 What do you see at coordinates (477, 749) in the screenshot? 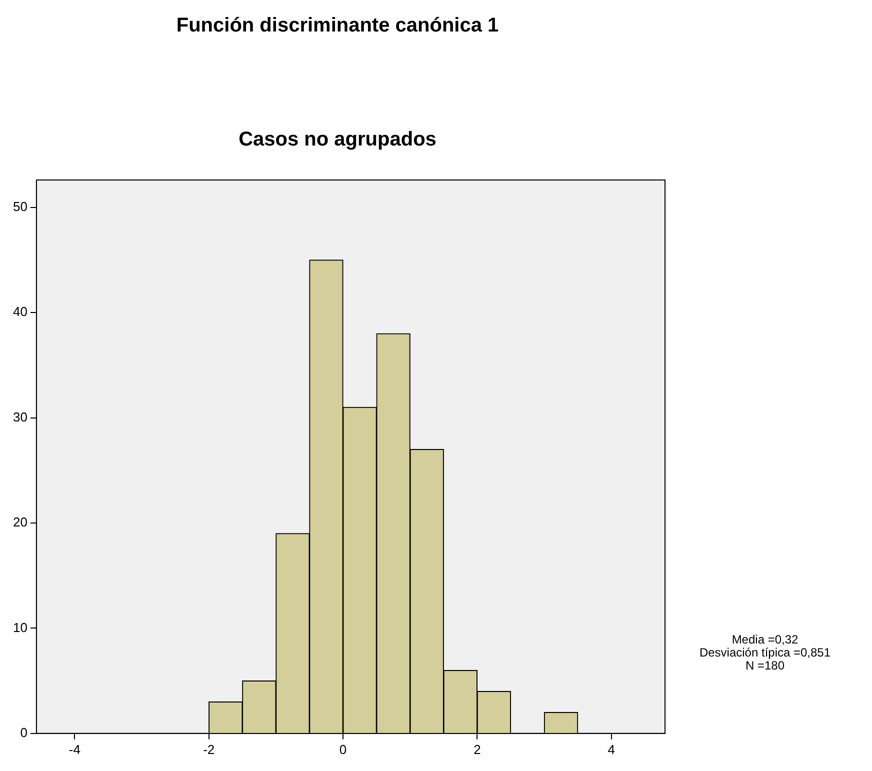
I see `x-tick-label: 2` at bounding box center [477, 749].